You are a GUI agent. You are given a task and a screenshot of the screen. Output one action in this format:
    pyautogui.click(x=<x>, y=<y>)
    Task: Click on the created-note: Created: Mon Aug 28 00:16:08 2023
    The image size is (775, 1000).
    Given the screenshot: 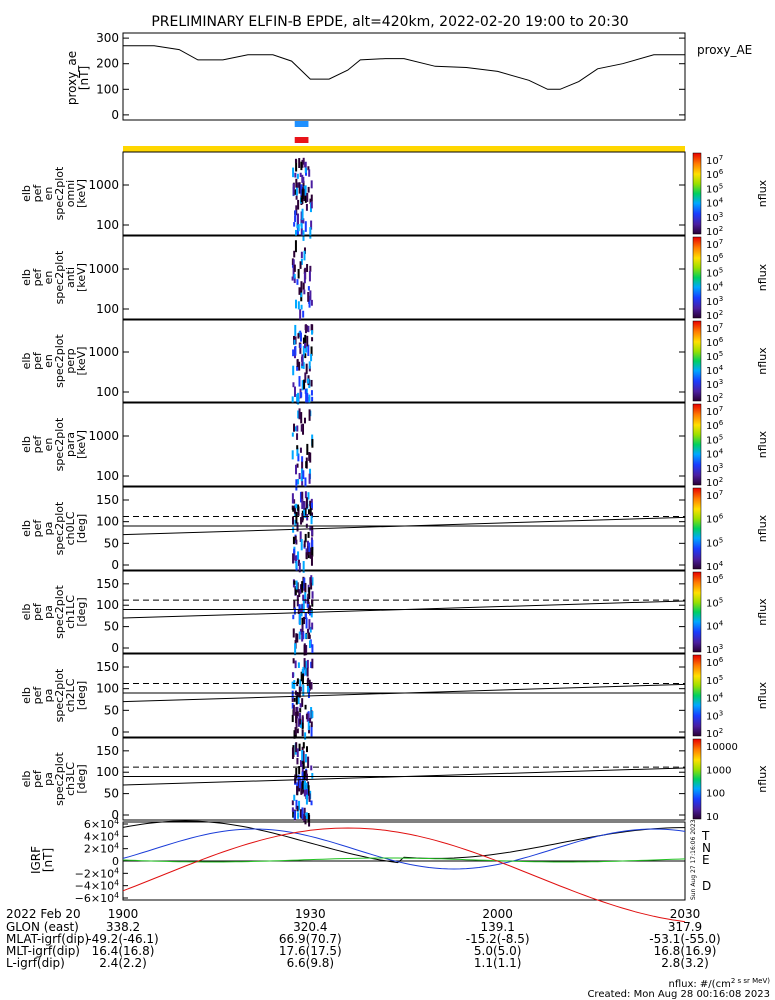 What is the action you would take?
    pyautogui.click(x=678, y=994)
    